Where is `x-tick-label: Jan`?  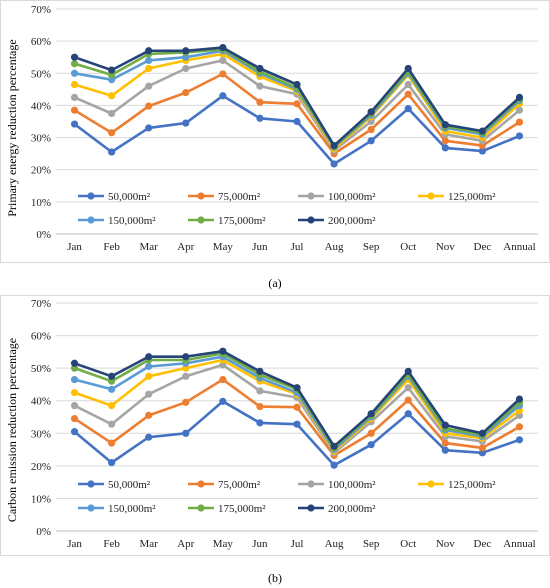
x-tick-label: Jan is located at coordinates (74, 544).